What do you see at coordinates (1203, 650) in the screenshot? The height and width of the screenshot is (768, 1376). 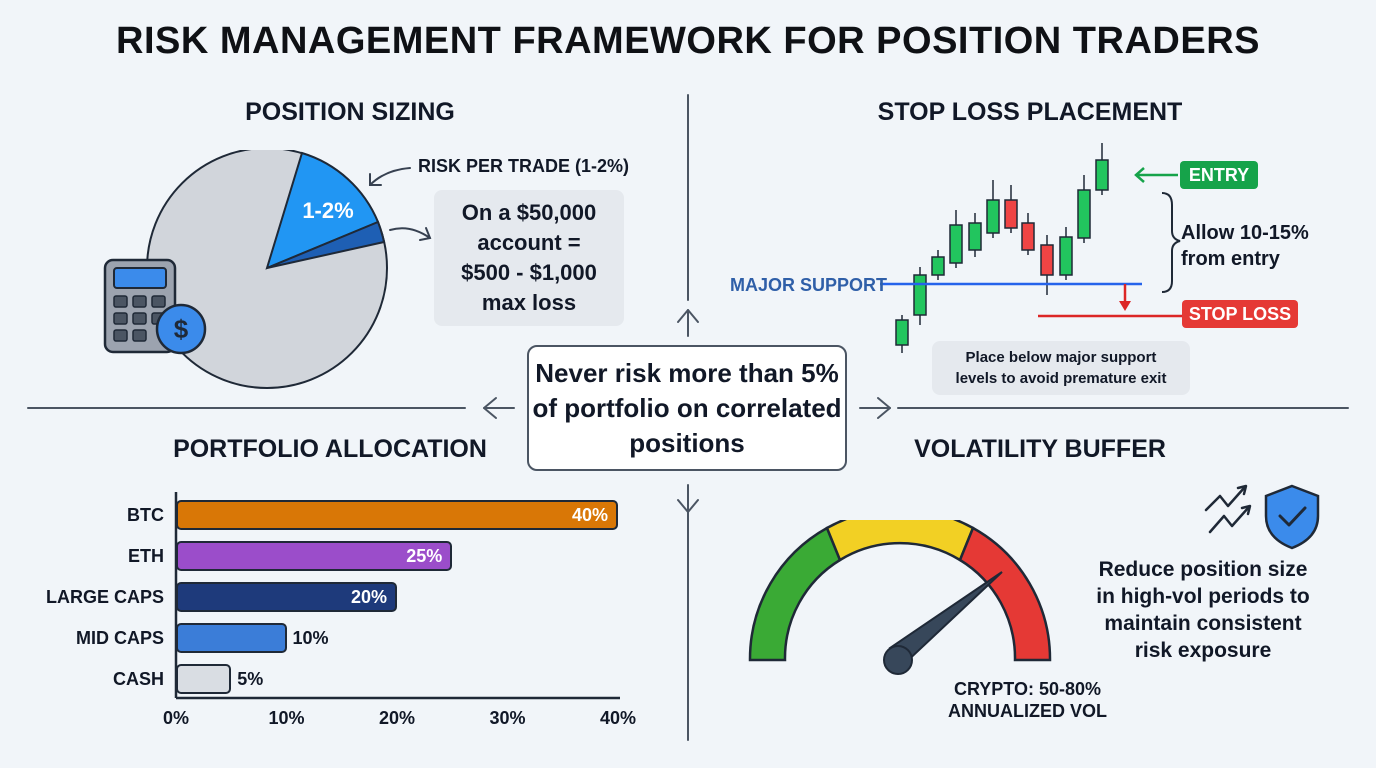 I see `advice-line: risk exposure` at bounding box center [1203, 650].